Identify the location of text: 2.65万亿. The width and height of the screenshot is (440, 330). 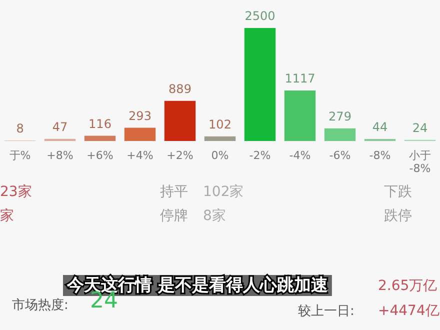
(408, 286).